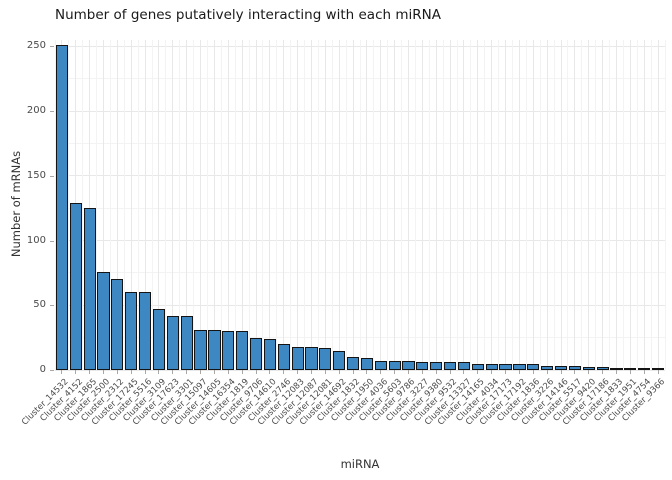 This screenshot has height=480, width=672. Describe the element at coordinates (36, 46) in the screenshot. I see `y-tick-label: 250` at that location.